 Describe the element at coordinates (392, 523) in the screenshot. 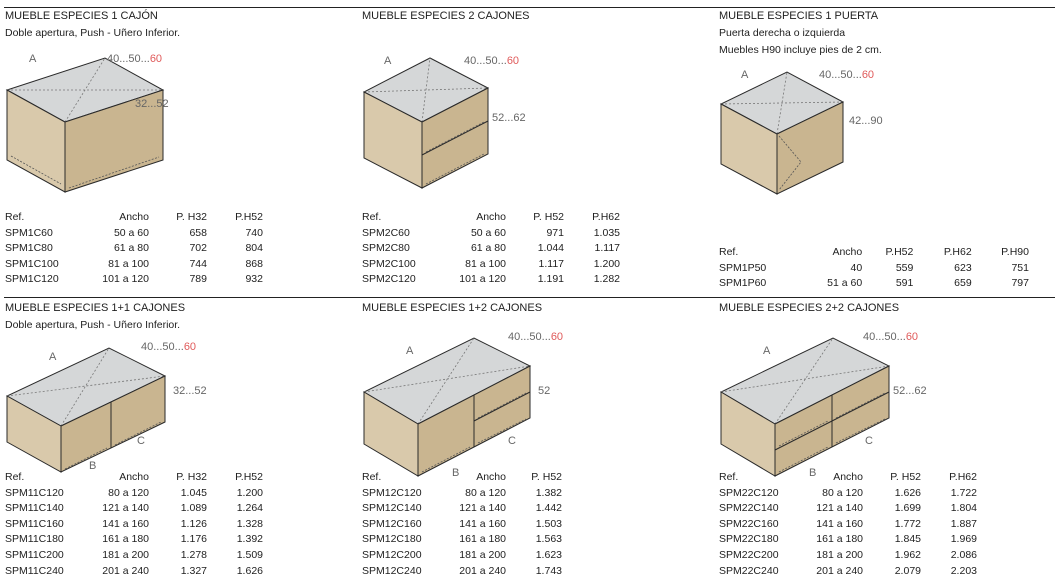

I see `ref-cell: SPM12C160` at that location.